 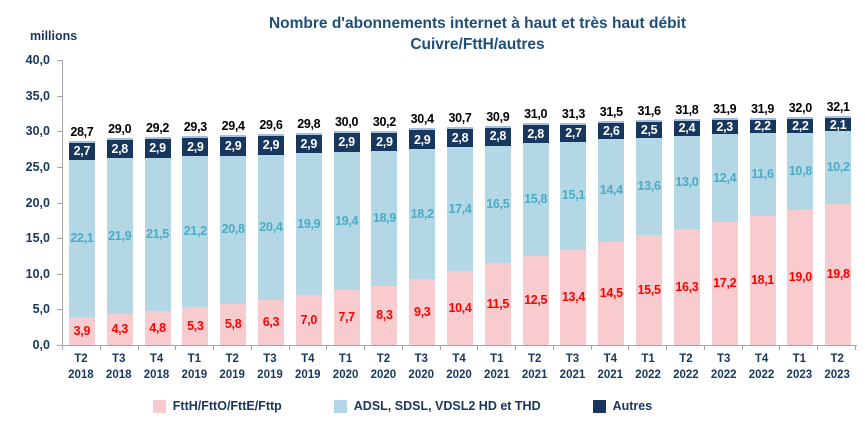 I want to click on x-axis-category-label: T2 2023, so click(x=837, y=367).